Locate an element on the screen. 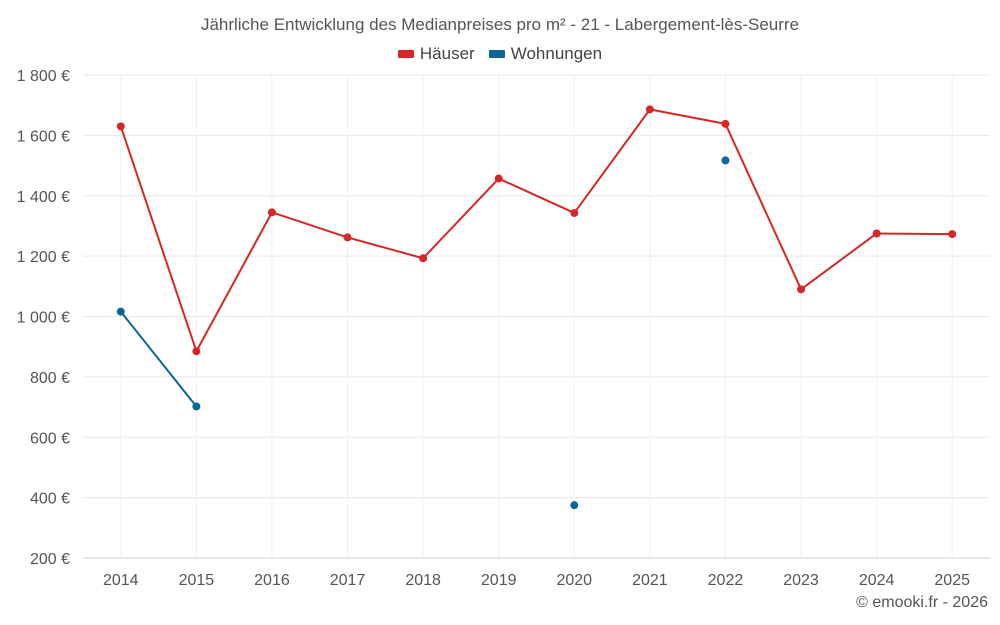 This screenshot has width=1000, height=625. x-tick-label: 2019 is located at coordinates (499, 580).